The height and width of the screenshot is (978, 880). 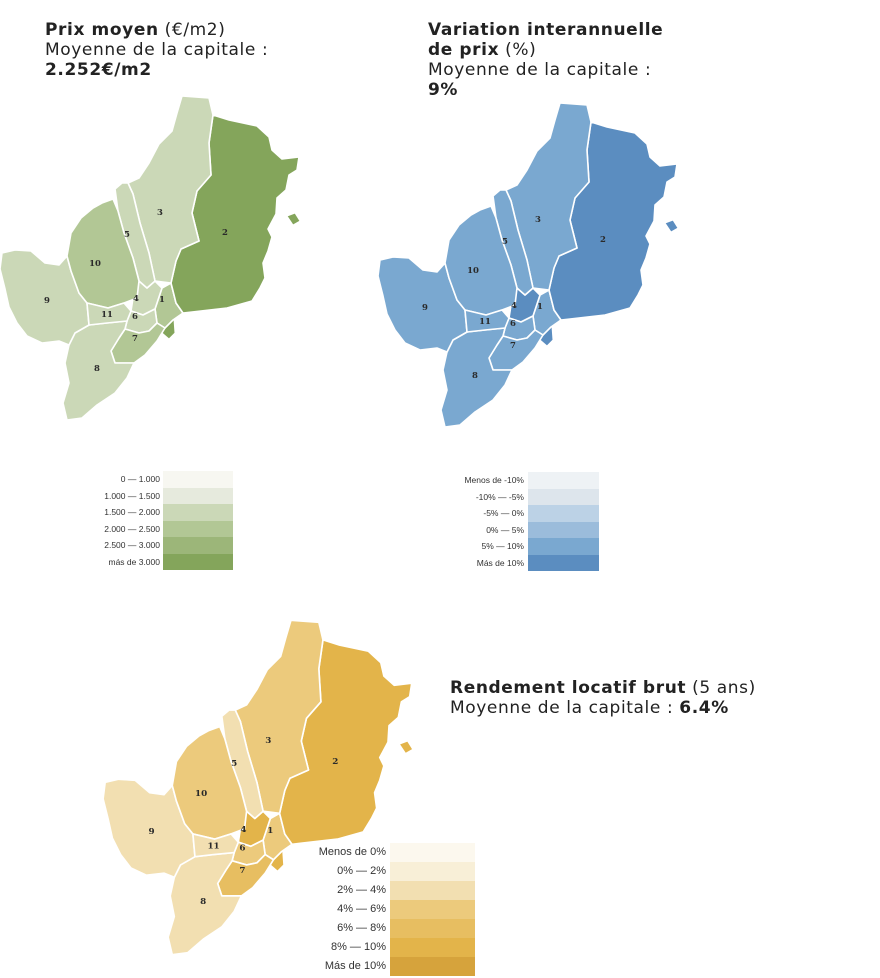 I want to click on price-legend-row: 0 — 1.000, so click(x=160, y=479).